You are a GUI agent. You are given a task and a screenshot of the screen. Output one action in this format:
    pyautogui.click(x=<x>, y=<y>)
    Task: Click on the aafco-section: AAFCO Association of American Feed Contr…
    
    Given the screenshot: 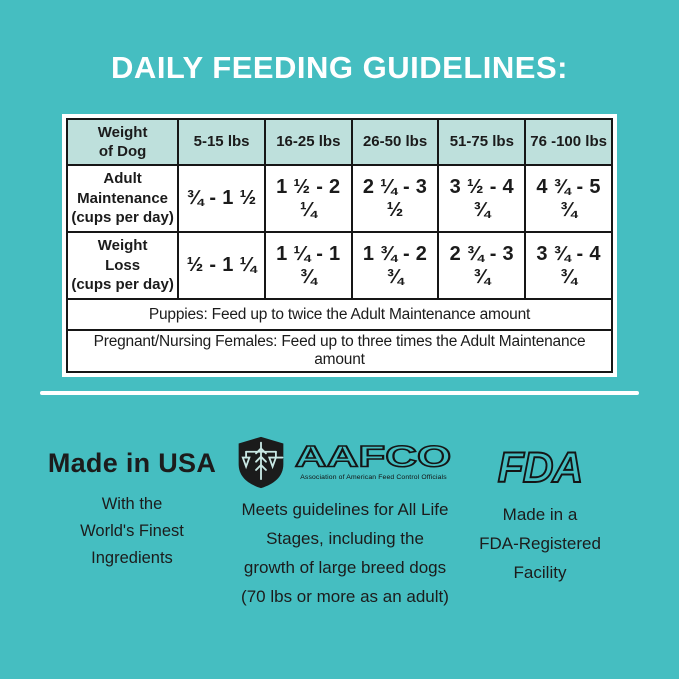 What is the action you would take?
    pyautogui.click(x=345, y=523)
    